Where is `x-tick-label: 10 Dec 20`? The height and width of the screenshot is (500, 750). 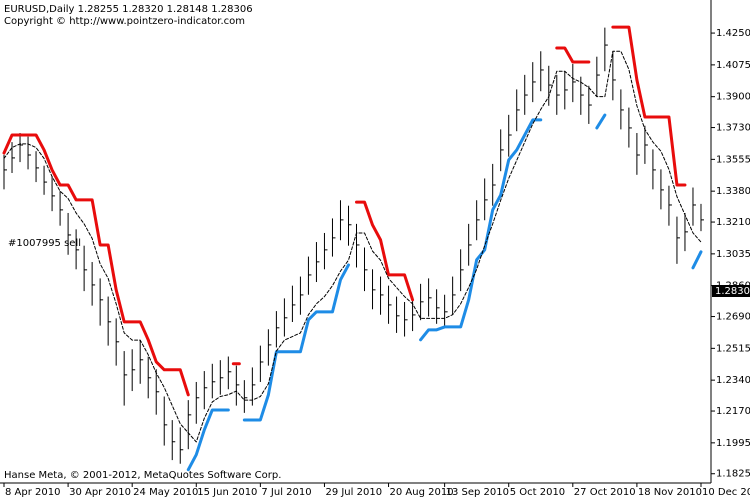
x-tick-label: 10 Dec 20 is located at coordinates (726, 492).